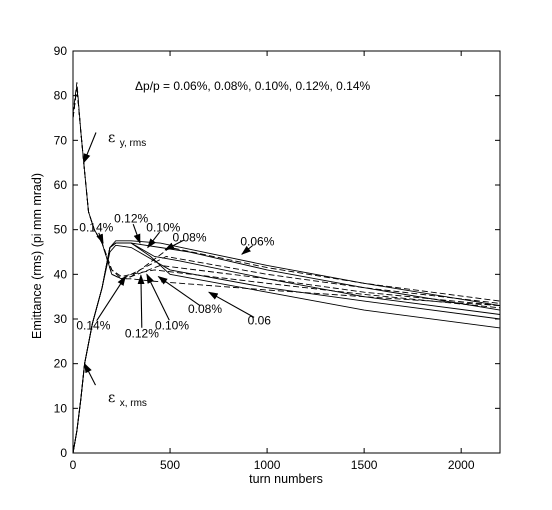 Image resolution: width=552 pixels, height=510 pixels. Describe the element at coordinates (73, 465) in the screenshot. I see `x-tick-label: 0` at that location.